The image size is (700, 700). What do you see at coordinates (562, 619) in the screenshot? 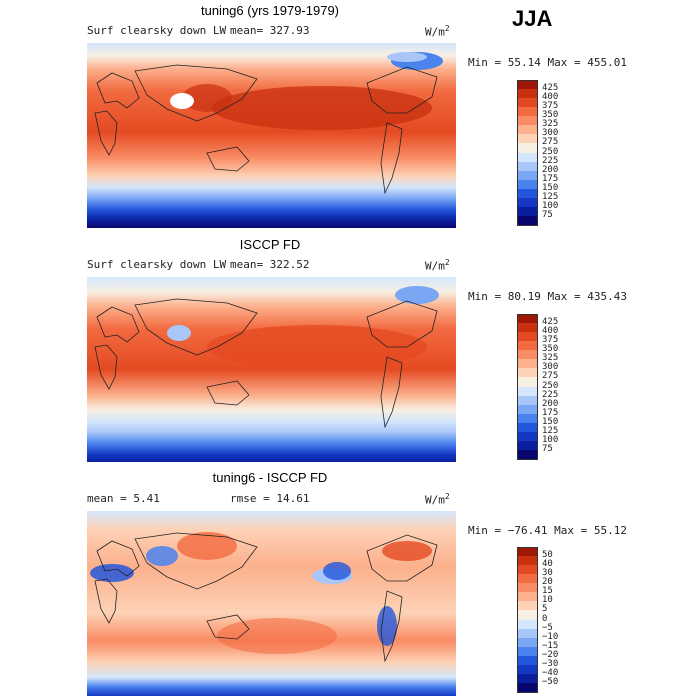
I see `panel3-colorbar-labels: 50 40 30 20 15 10 5 0 −5 −10 −15 −20 −30 −40 −50` at bounding box center [562, 619].